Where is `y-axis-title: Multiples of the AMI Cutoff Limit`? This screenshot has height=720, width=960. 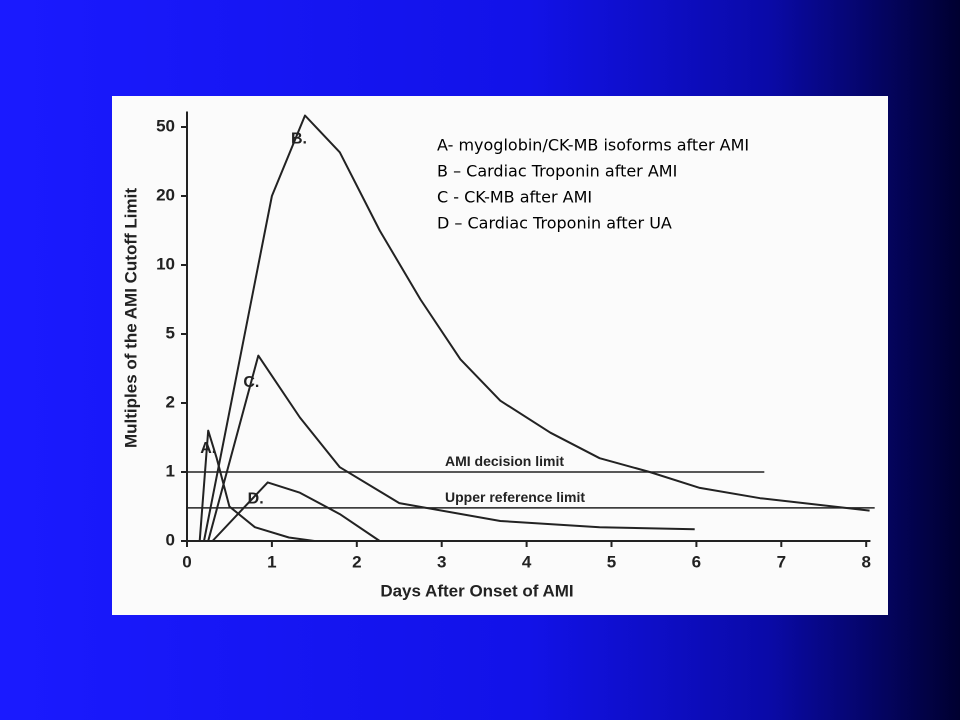
y-axis-title: Multiples of the AMI Cutoff Limit is located at coordinates (130, 318).